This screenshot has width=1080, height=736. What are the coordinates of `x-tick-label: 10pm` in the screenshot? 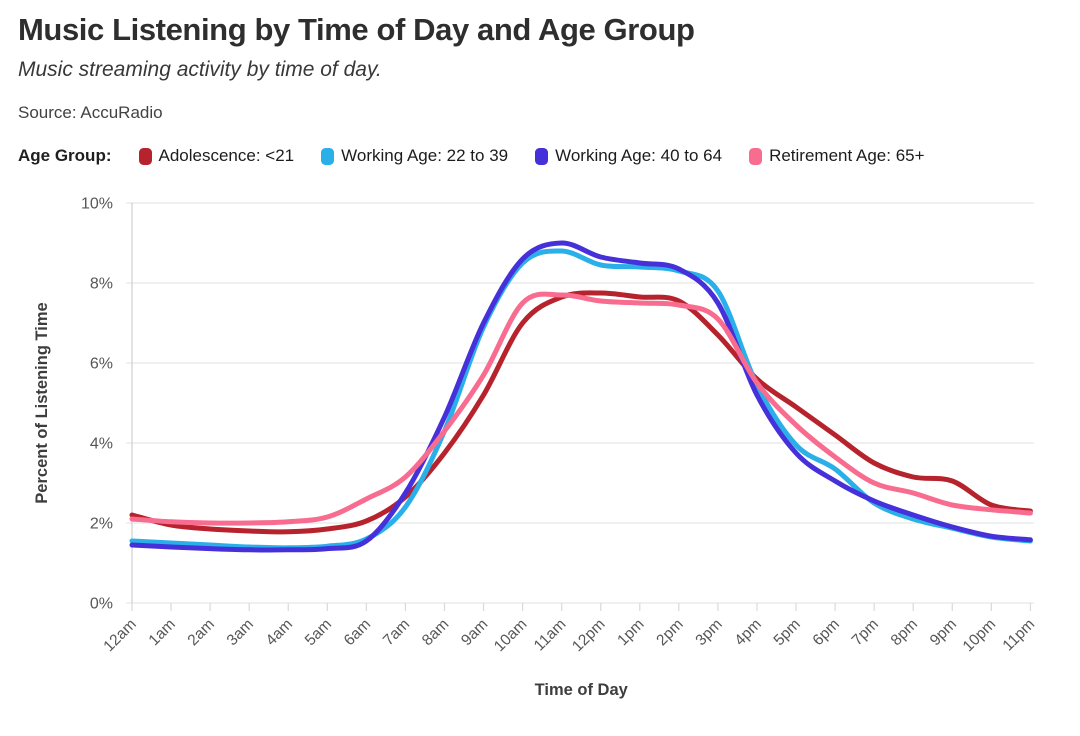 It's located at (979, 635).